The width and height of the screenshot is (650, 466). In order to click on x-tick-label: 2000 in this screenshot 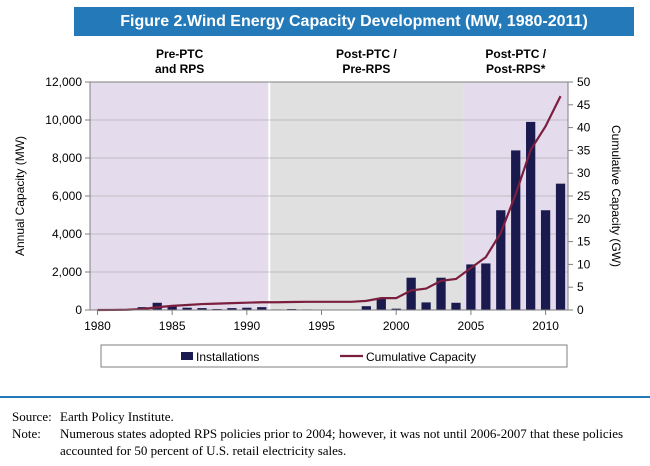, I will do `click(396, 326)`.